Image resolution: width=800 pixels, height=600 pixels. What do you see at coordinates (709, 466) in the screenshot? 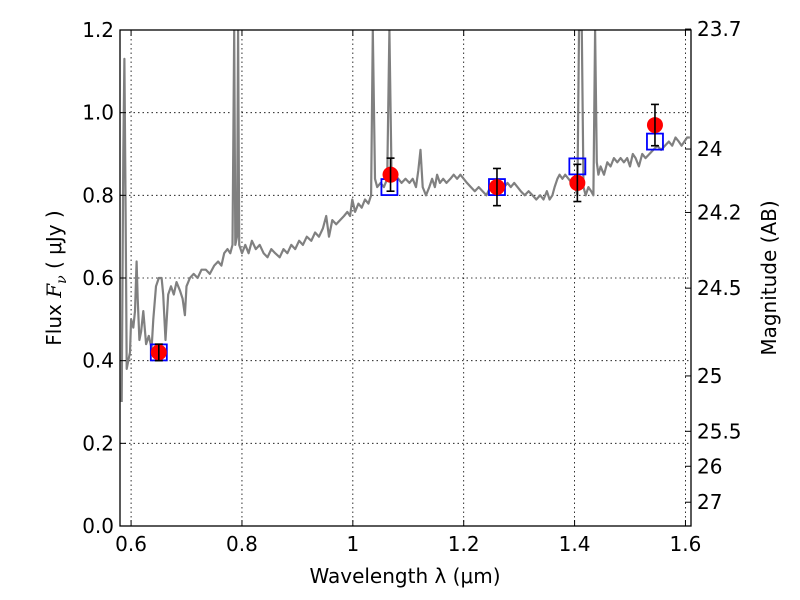
I see `mag-tick-label: 26` at bounding box center [709, 466].